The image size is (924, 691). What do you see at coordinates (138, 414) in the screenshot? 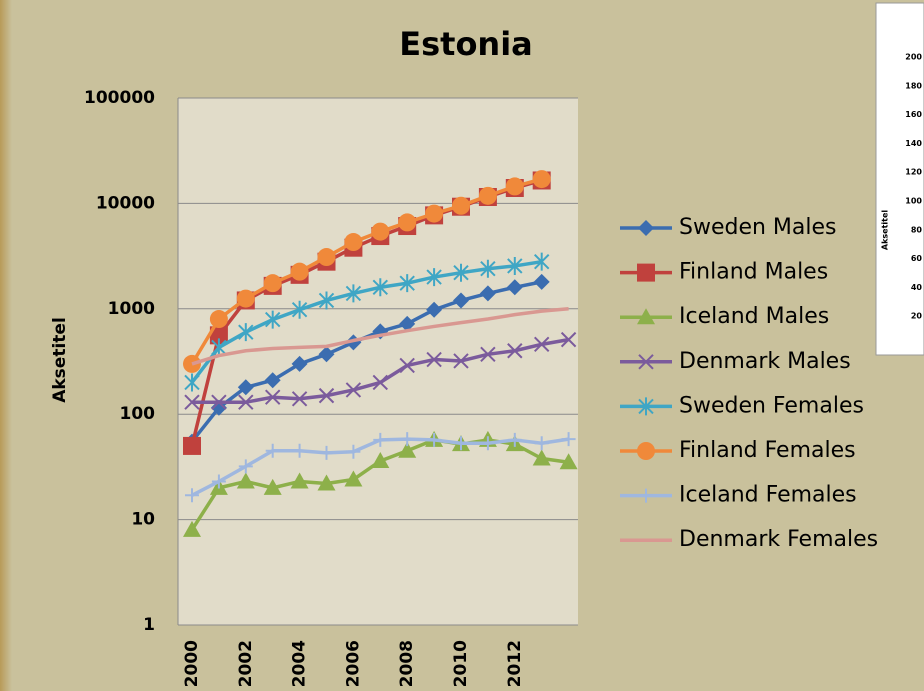
I see `y-tick-label: 100` at bounding box center [138, 414].